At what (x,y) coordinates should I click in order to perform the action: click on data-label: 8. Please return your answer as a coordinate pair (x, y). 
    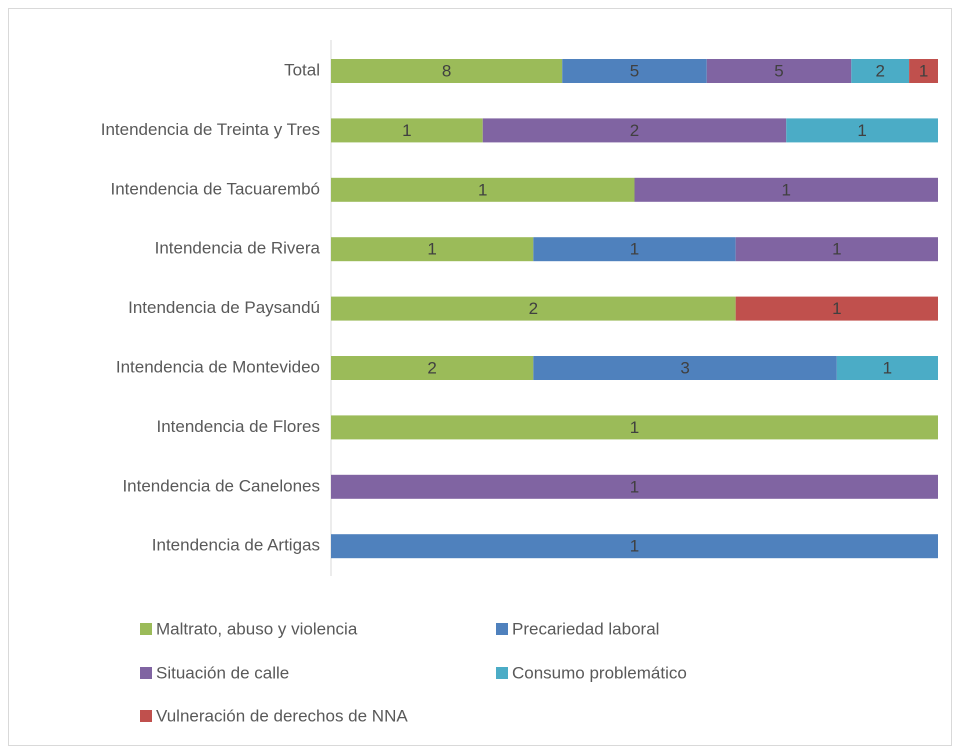
    Looking at the image, I should click on (446, 70).